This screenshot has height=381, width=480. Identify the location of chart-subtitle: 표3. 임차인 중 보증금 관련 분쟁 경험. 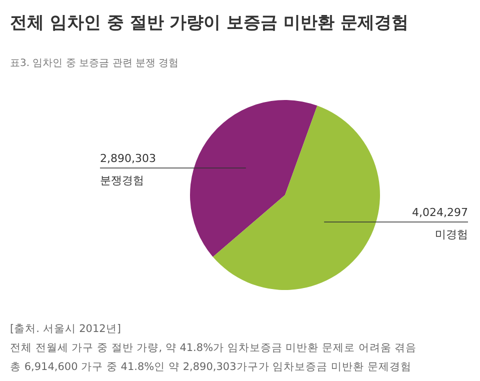
(94, 63).